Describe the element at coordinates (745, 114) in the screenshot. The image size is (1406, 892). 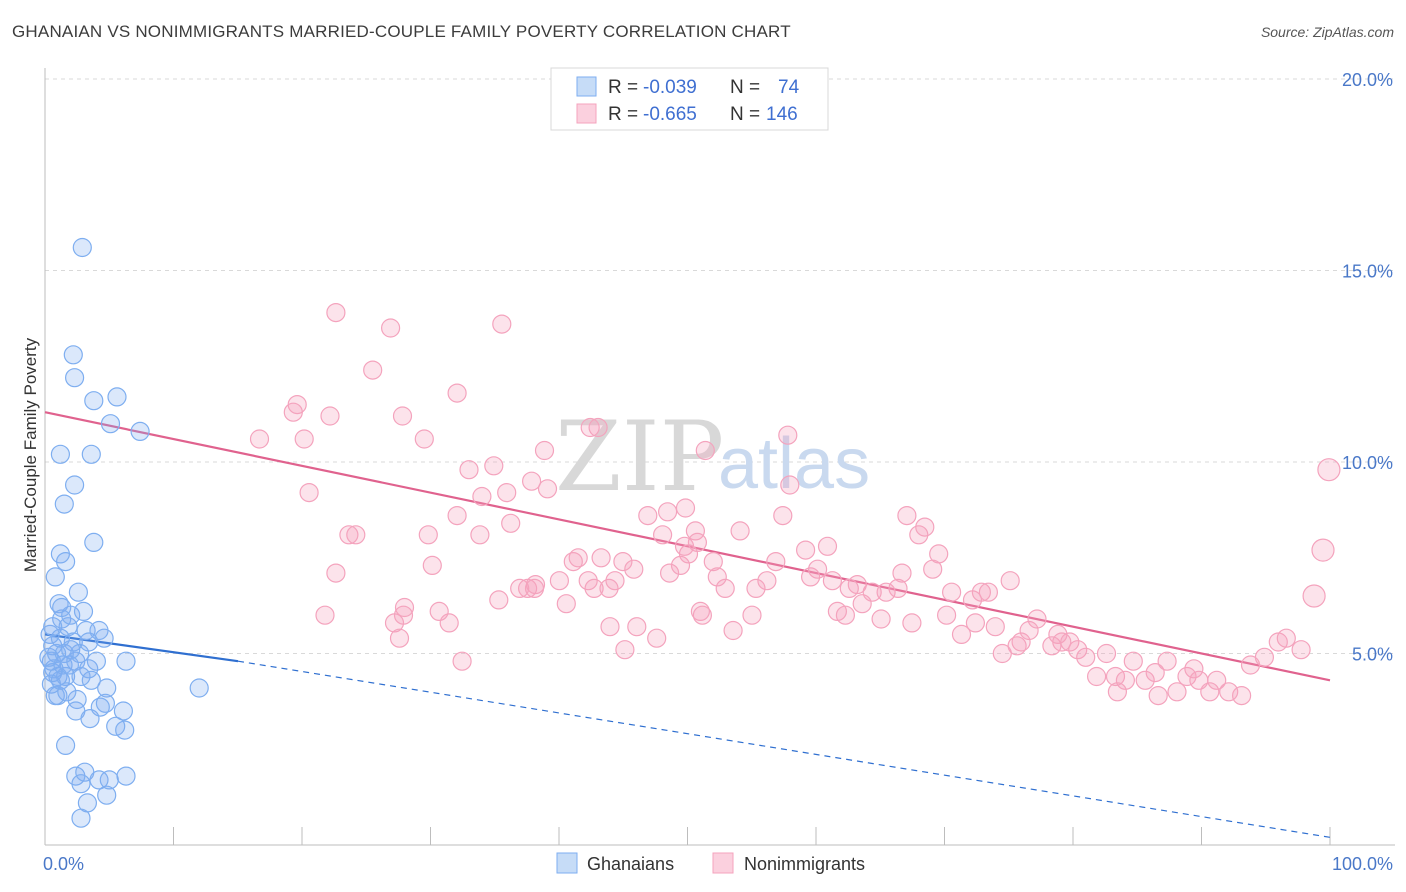
I see `legend-n-label-2: N =` at that location.